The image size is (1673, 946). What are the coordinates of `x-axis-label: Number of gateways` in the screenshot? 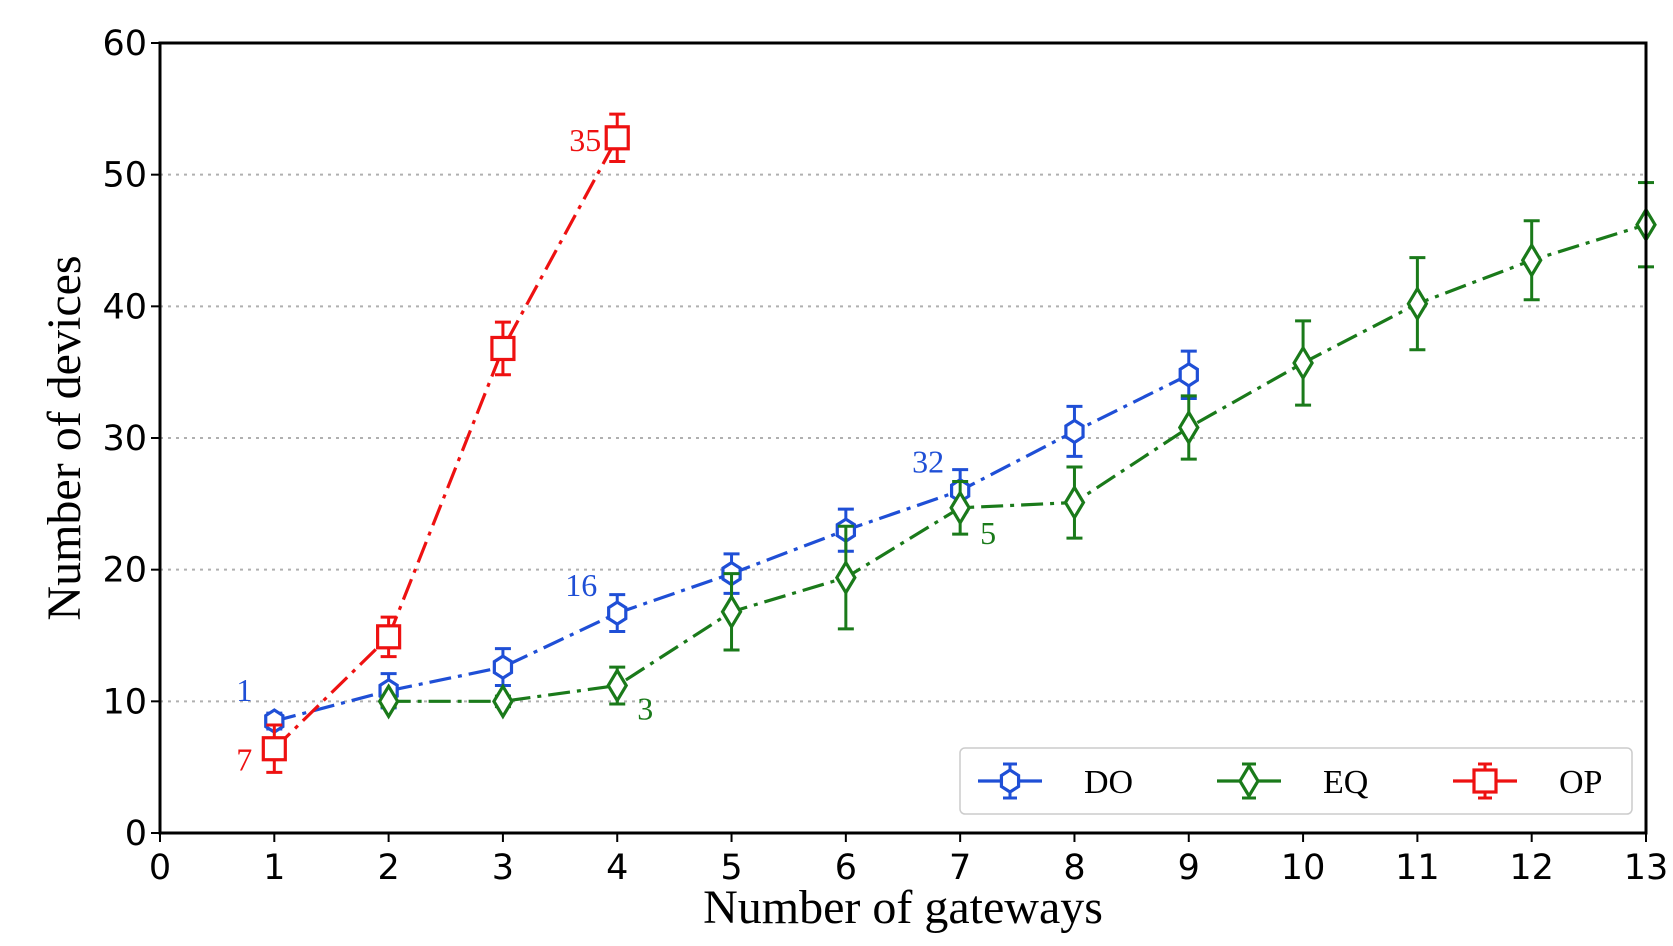 It's located at (903, 907).